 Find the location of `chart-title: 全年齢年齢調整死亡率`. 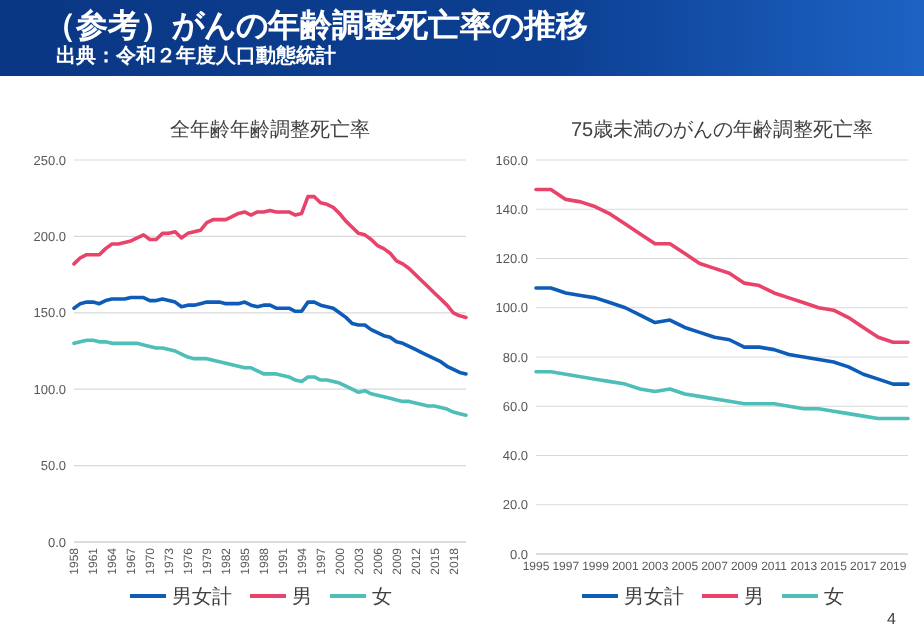

chart-title: 全年齢年齢調整死亡率 is located at coordinates (270, 130).